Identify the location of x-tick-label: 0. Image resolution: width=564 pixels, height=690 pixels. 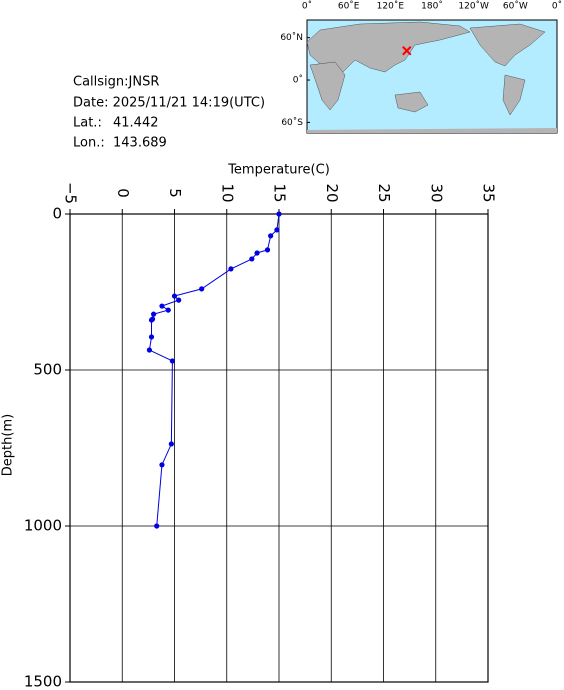
(123, 193).